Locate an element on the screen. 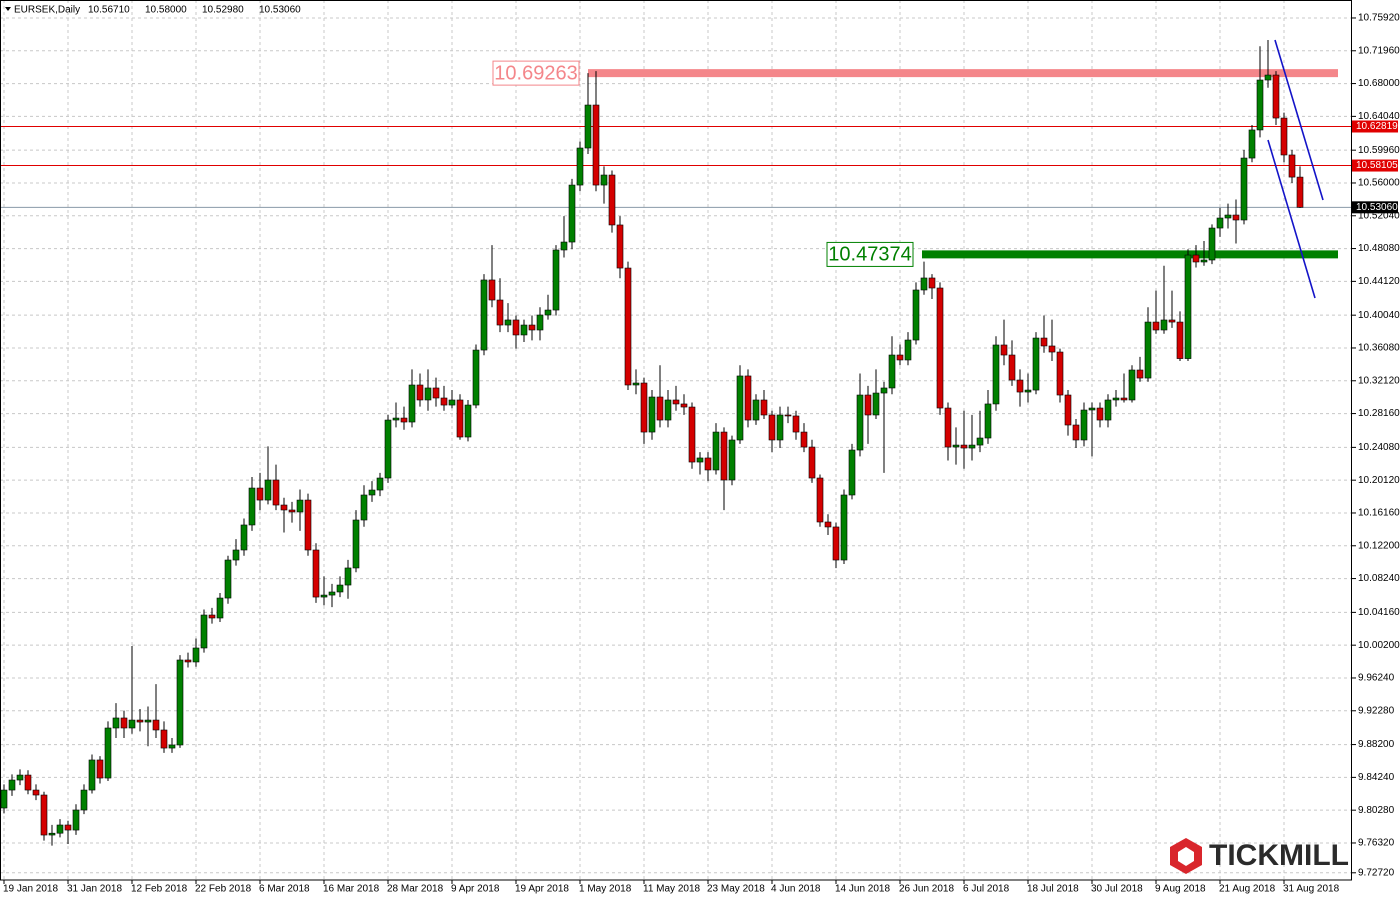 The height and width of the screenshot is (900, 1400). x-tick-label: 19 Jan 2018 is located at coordinates (30, 889).